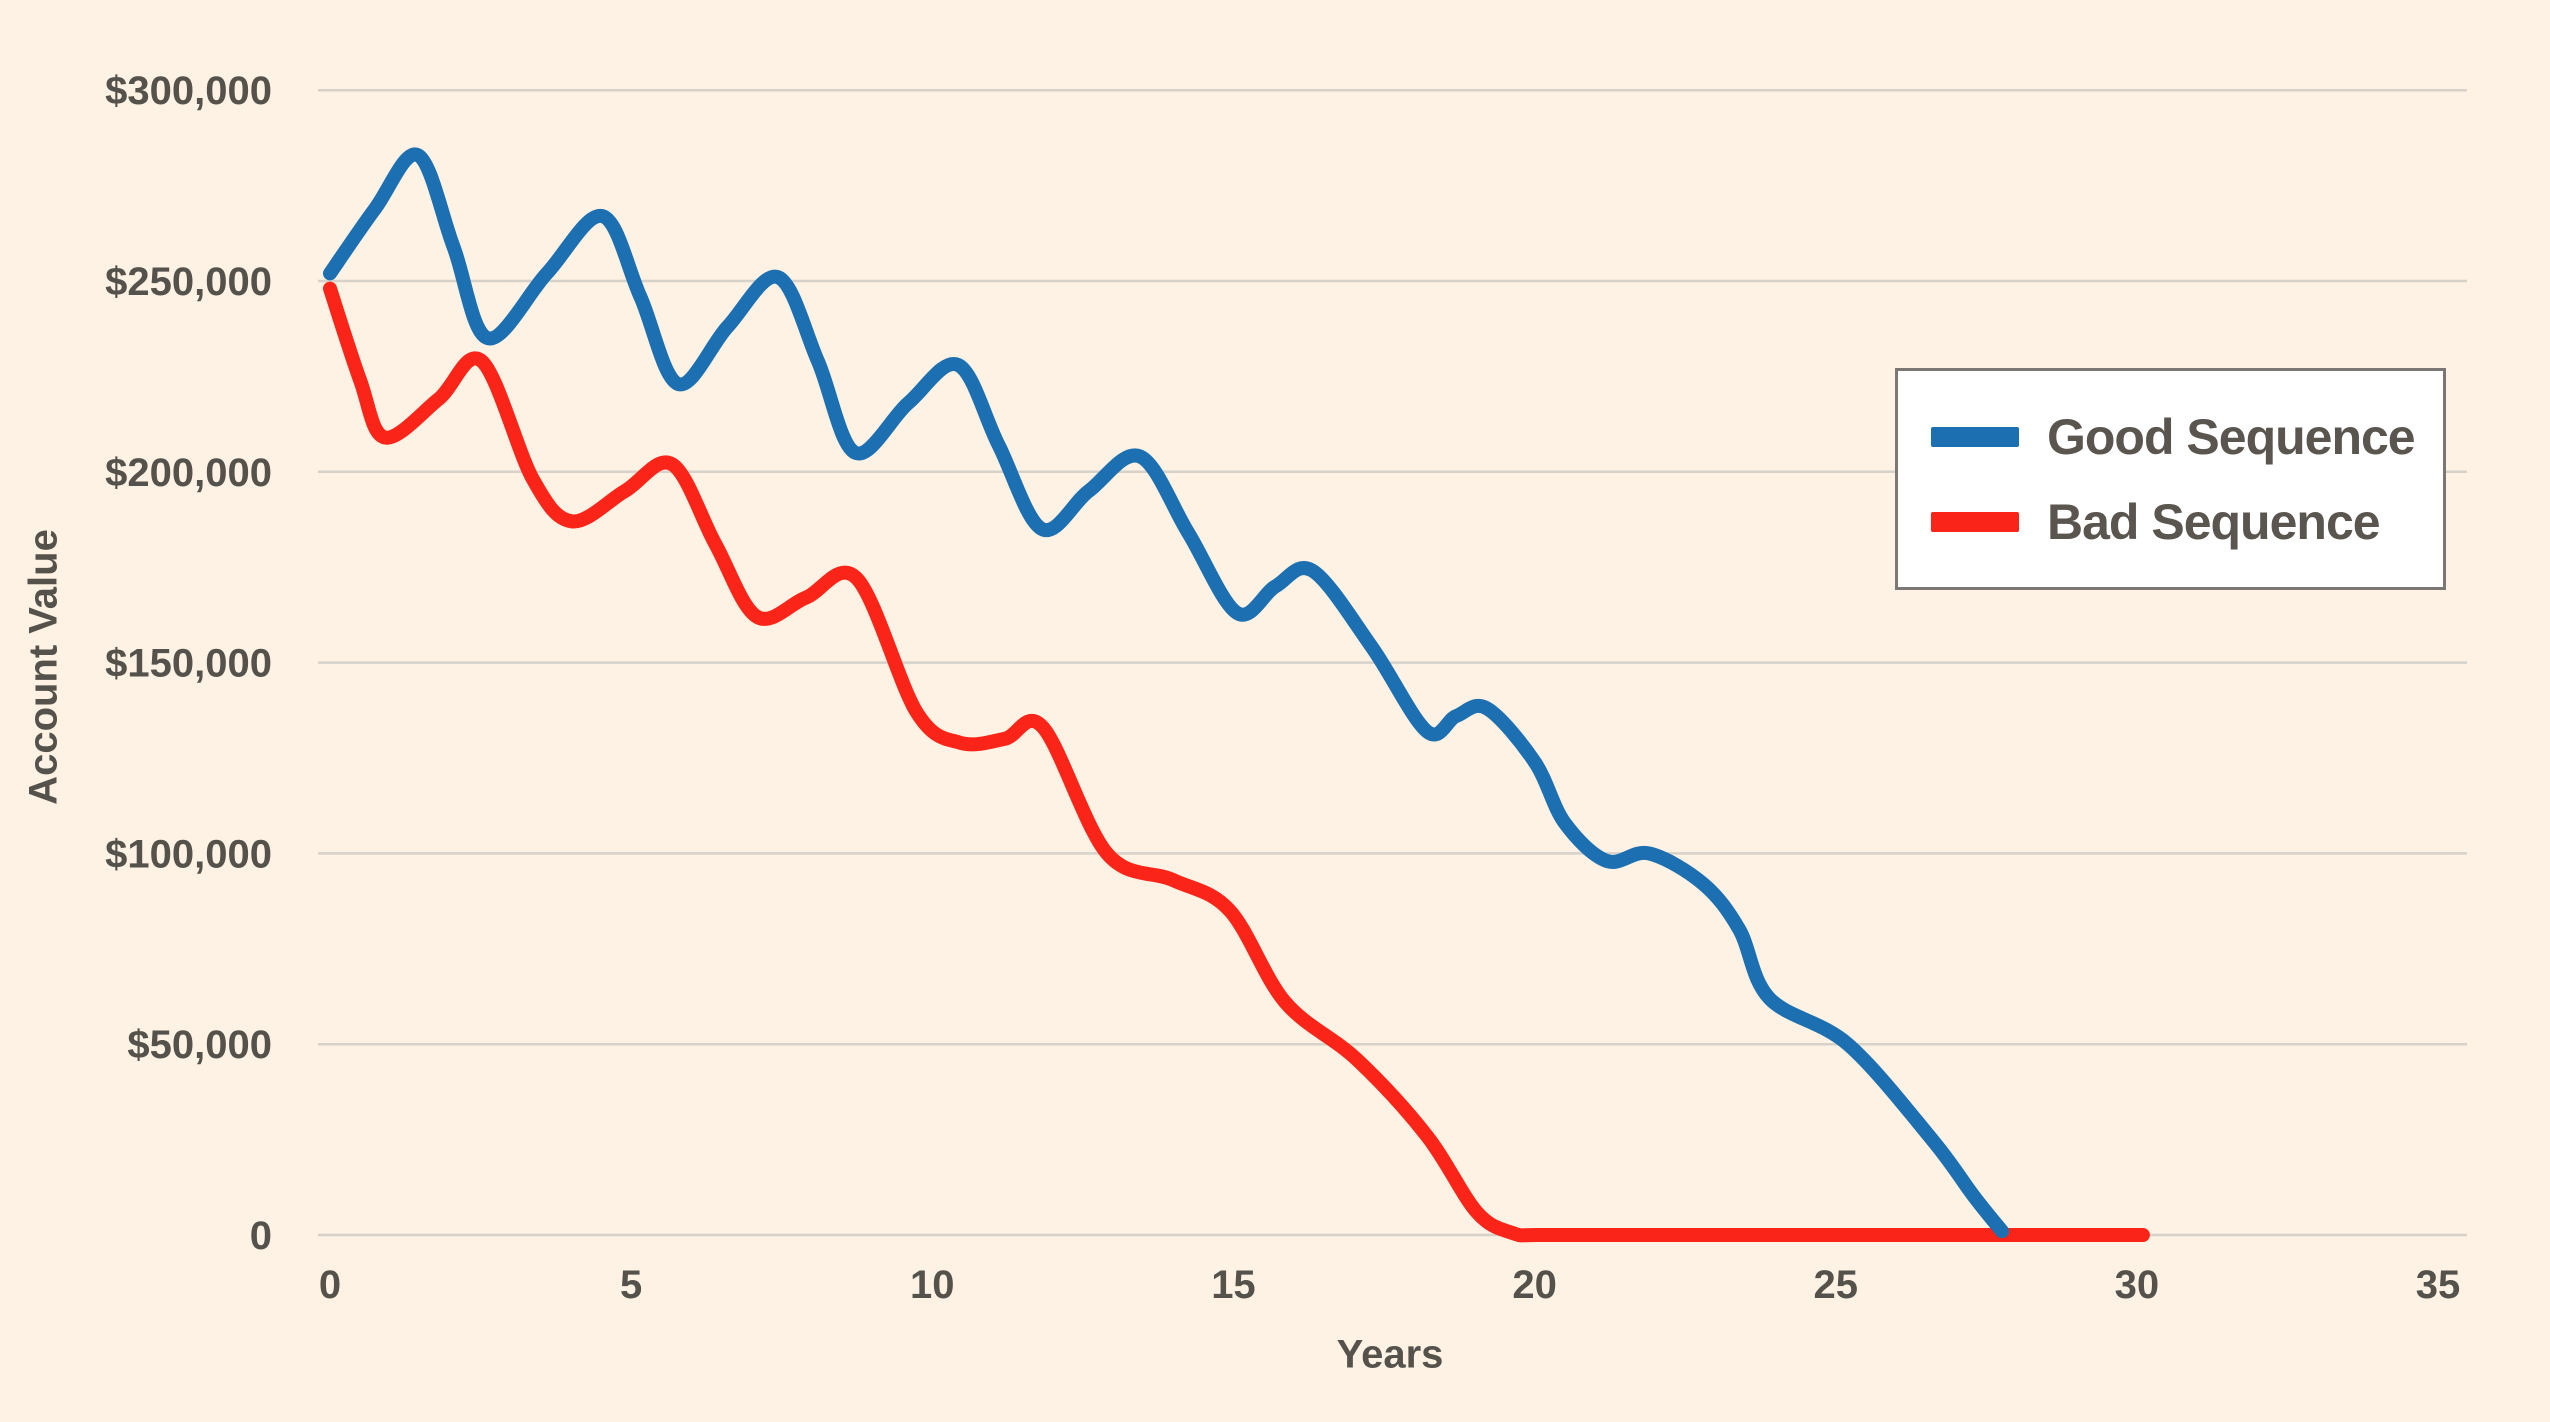  What do you see at coordinates (2231, 436) in the screenshot?
I see `legend-label: Good Sequence` at bounding box center [2231, 436].